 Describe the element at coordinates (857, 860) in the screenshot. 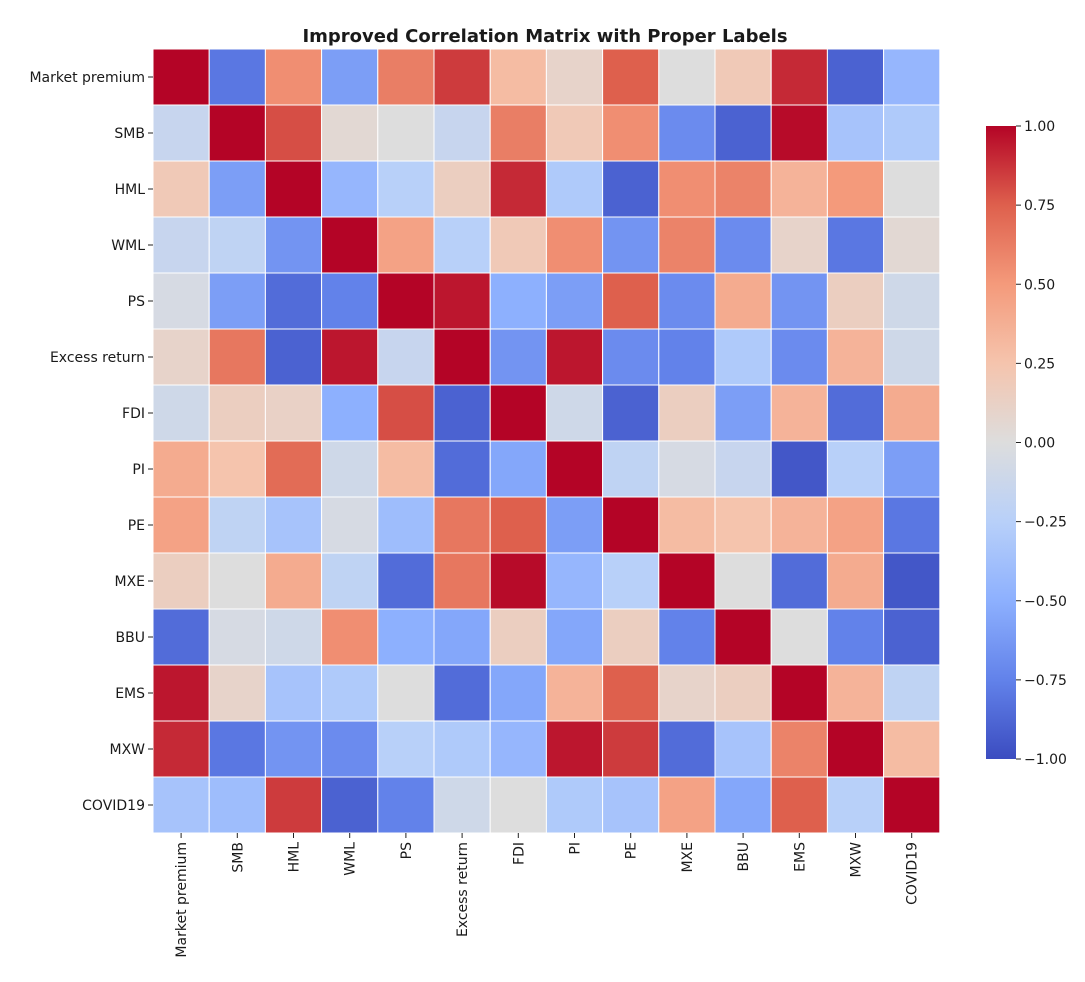

I see `x-tick-label: MXW` at that location.